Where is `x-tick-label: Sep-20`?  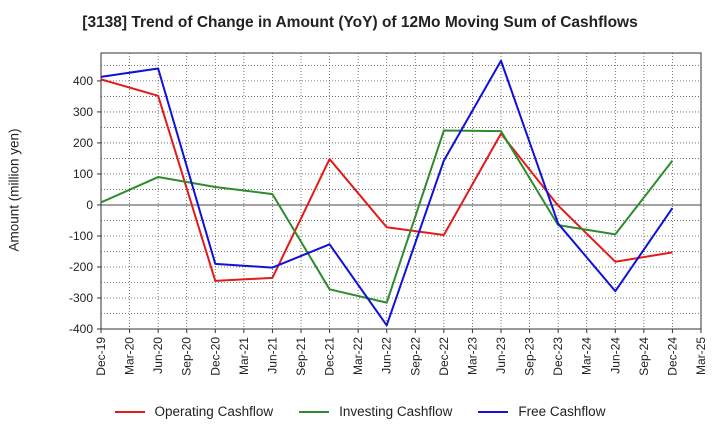 x-tick-label: Sep-20 is located at coordinates (187, 356).